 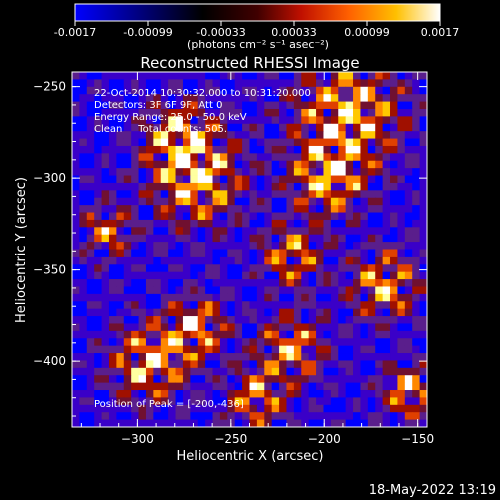 I want to click on annotation-clean-counts: Clean Total counts: 505., so click(x=160, y=129).